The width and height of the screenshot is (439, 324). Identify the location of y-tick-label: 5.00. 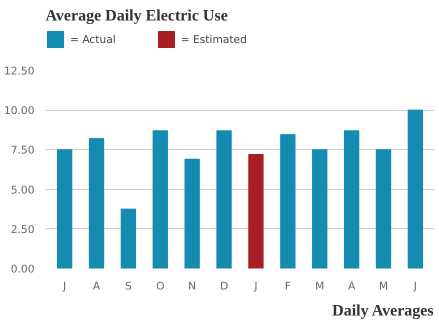
(22, 189).